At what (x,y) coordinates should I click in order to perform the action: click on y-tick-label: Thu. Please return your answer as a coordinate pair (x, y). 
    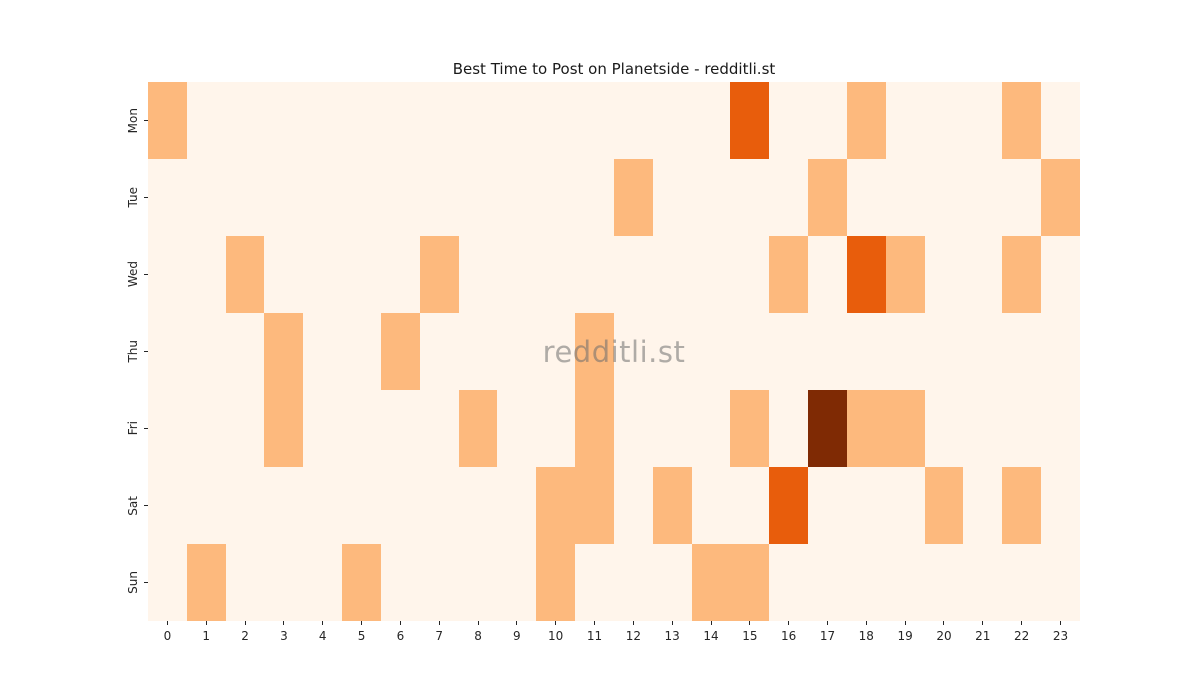
    Looking at the image, I should click on (124, 351).